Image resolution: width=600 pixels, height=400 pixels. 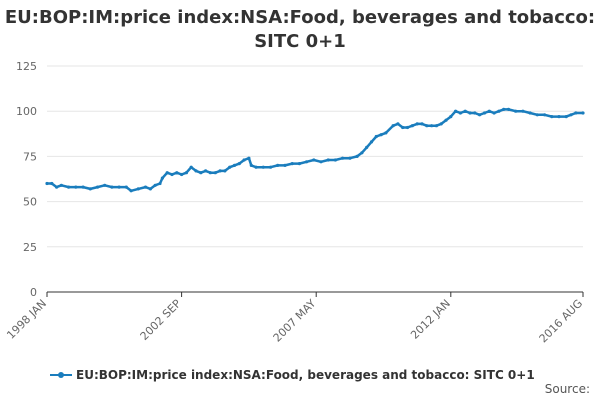 I want to click on y-tick-label: 0, so click(x=33, y=292).